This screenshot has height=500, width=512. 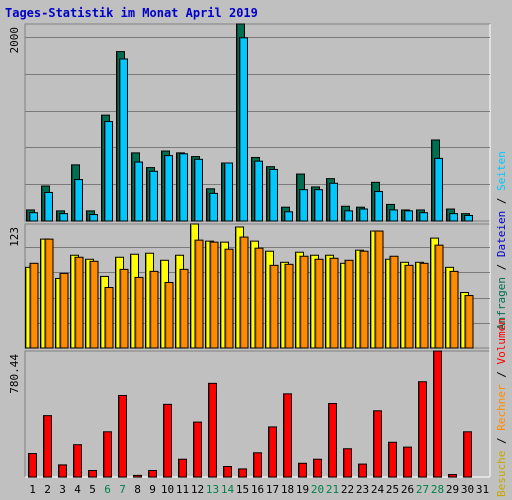 I want to click on day-label: 7, so click(x=122, y=489).